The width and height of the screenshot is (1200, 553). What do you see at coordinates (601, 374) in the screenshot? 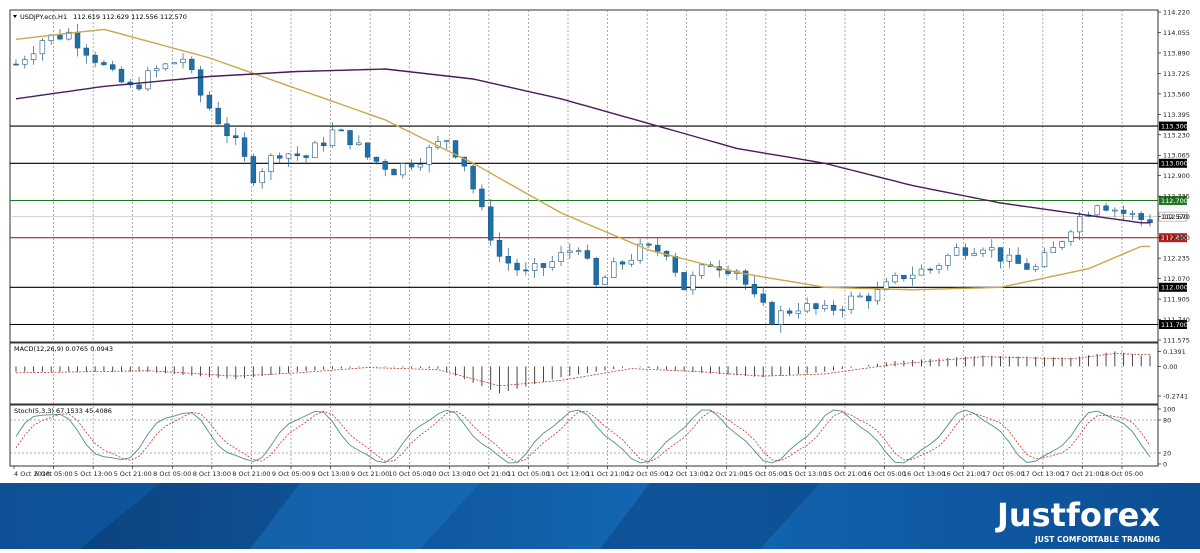
I see `macd-indicator: 0.1391 0.00 -0.2741` at bounding box center [601, 374].